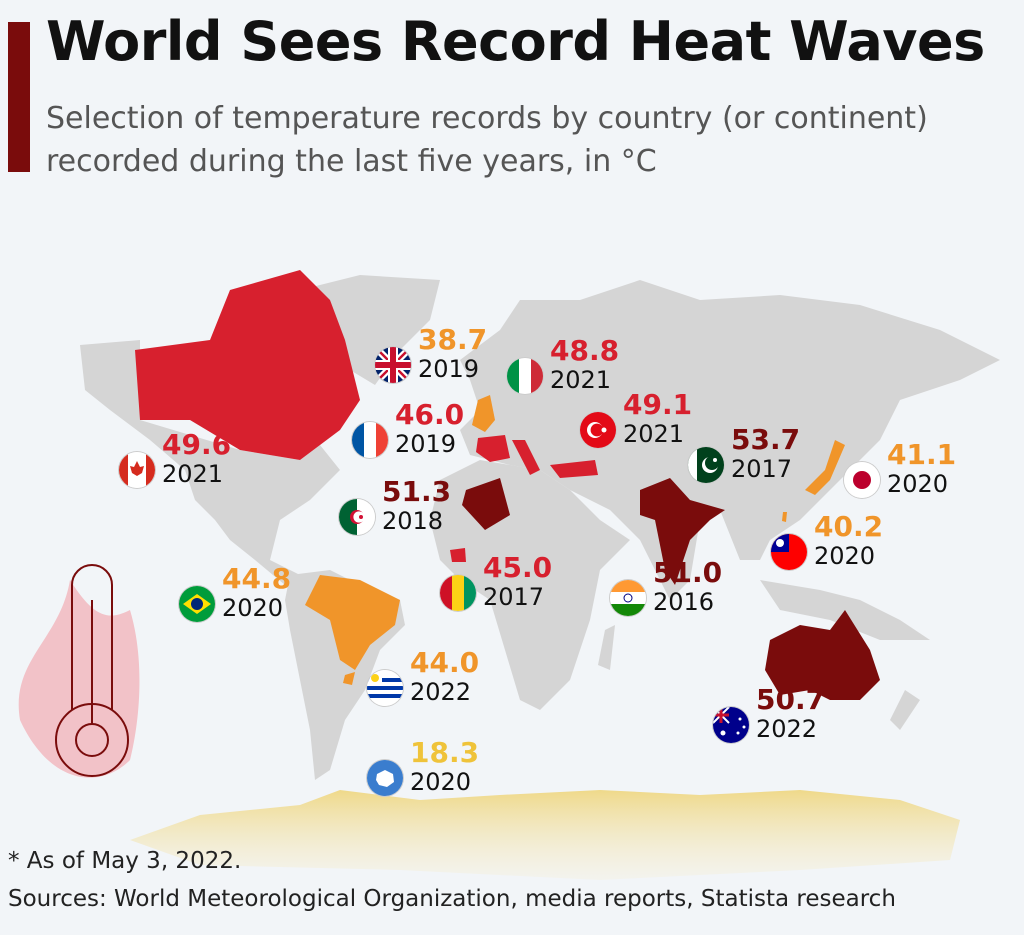 The width and height of the screenshot is (1024, 935). What do you see at coordinates (137, 470) in the screenshot?
I see `canada-flag-icon` at bounding box center [137, 470].